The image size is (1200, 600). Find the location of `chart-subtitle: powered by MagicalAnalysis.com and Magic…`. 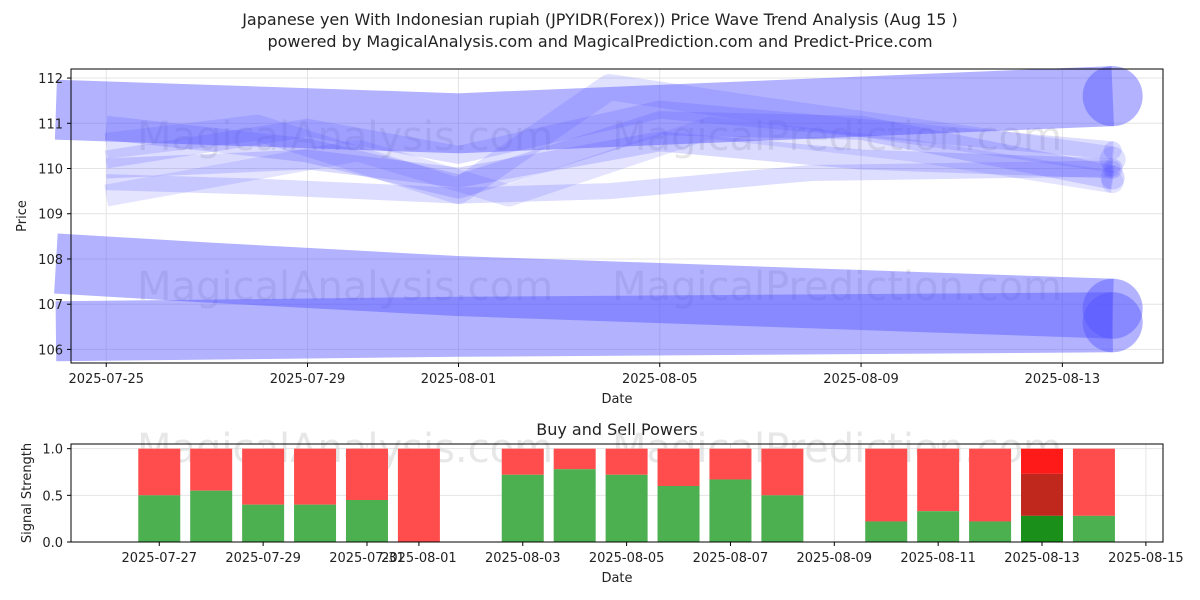

chart-subtitle: powered by MagicalAnalysis.com and Magic… is located at coordinates (599, 41).